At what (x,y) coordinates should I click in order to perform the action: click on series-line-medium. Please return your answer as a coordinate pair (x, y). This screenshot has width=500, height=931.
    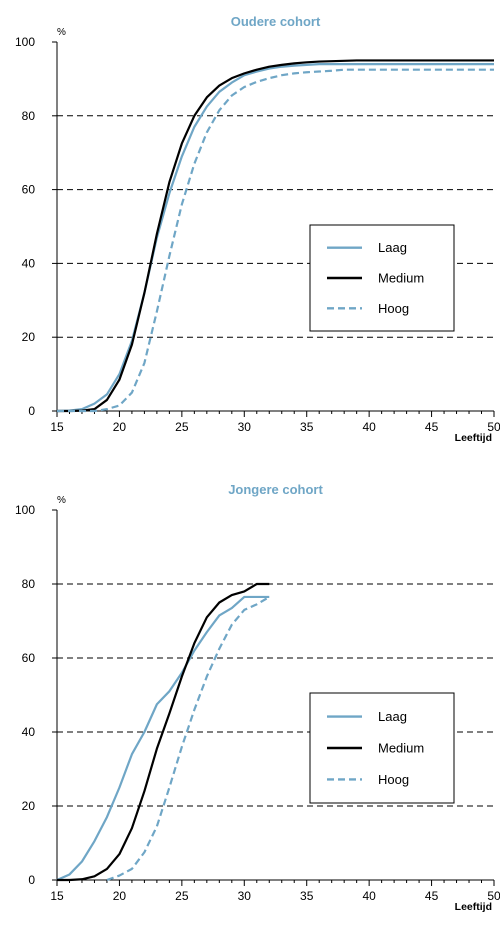
    Looking at the image, I should click on (163, 732).